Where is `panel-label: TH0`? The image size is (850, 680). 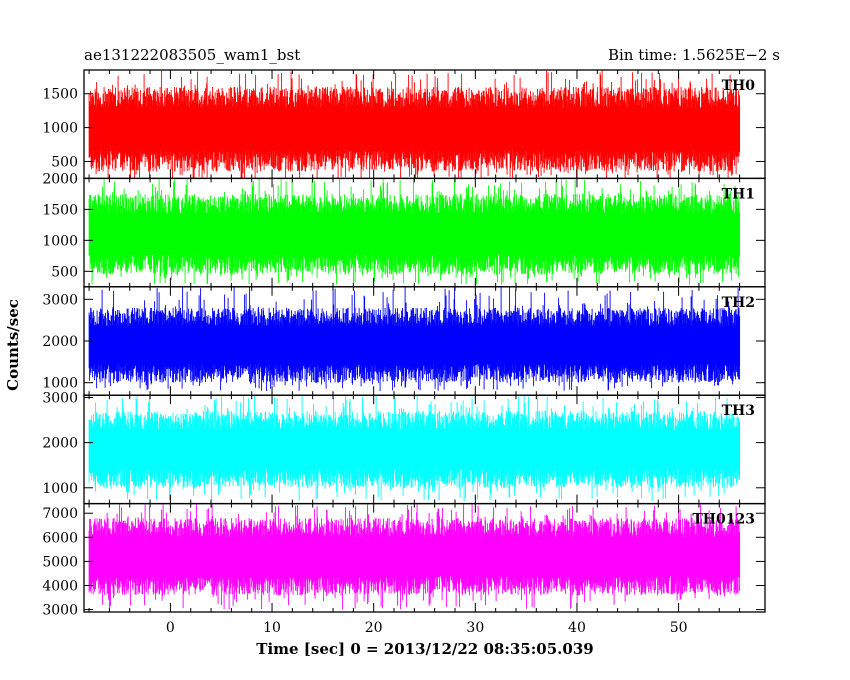
panel-label: TH0 is located at coordinates (739, 86).